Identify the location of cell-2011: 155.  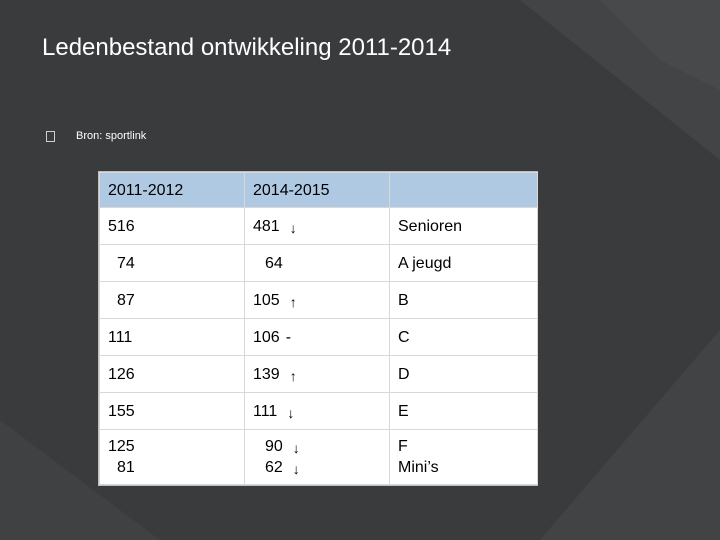
(172, 411).